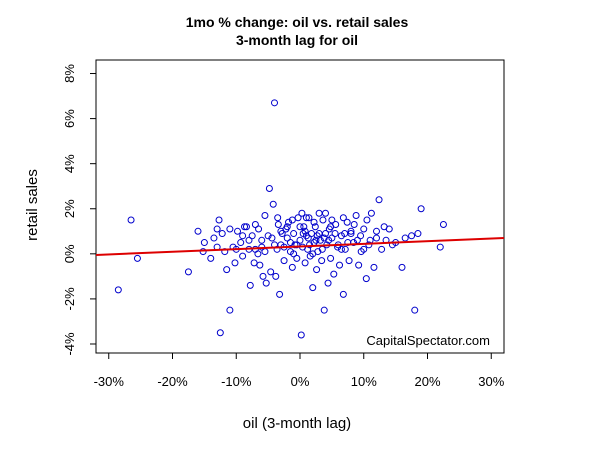  Describe the element at coordinates (427, 381) in the screenshot. I see `x-tick-label: 20%` at that location.